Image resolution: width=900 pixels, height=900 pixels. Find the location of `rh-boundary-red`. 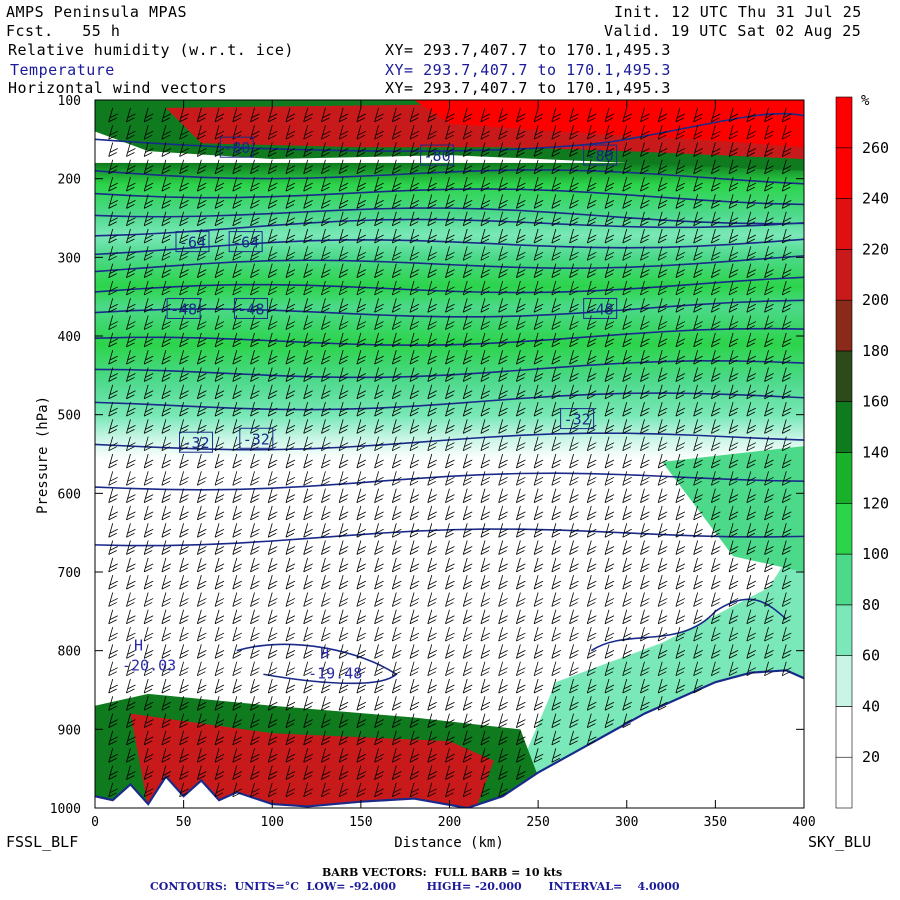

rh-boundary-red is located at coordinates (312, 760).